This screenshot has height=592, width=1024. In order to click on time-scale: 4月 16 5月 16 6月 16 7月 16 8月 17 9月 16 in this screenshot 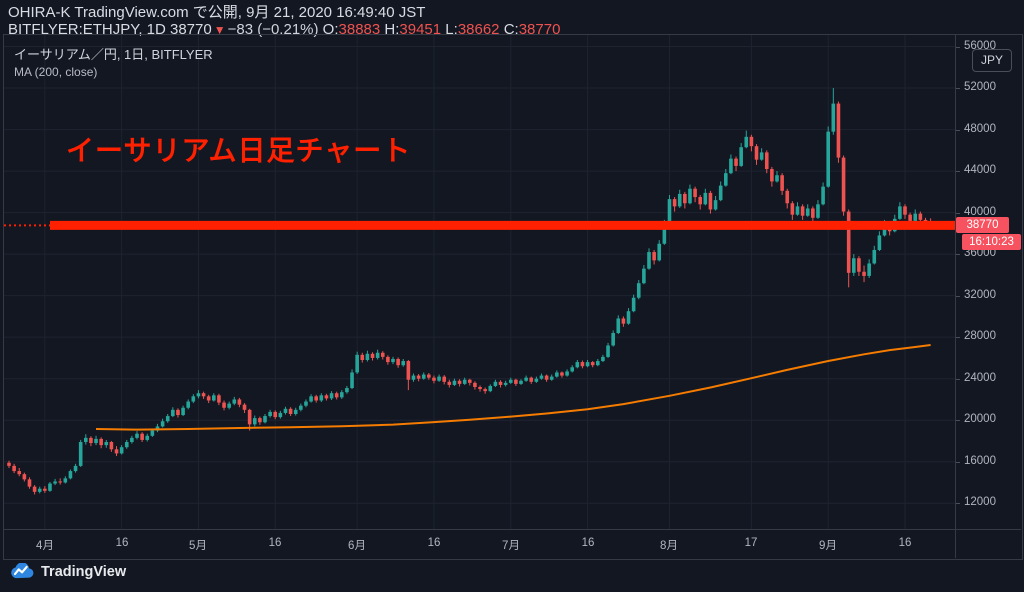, I will do `click(479, 543)`.